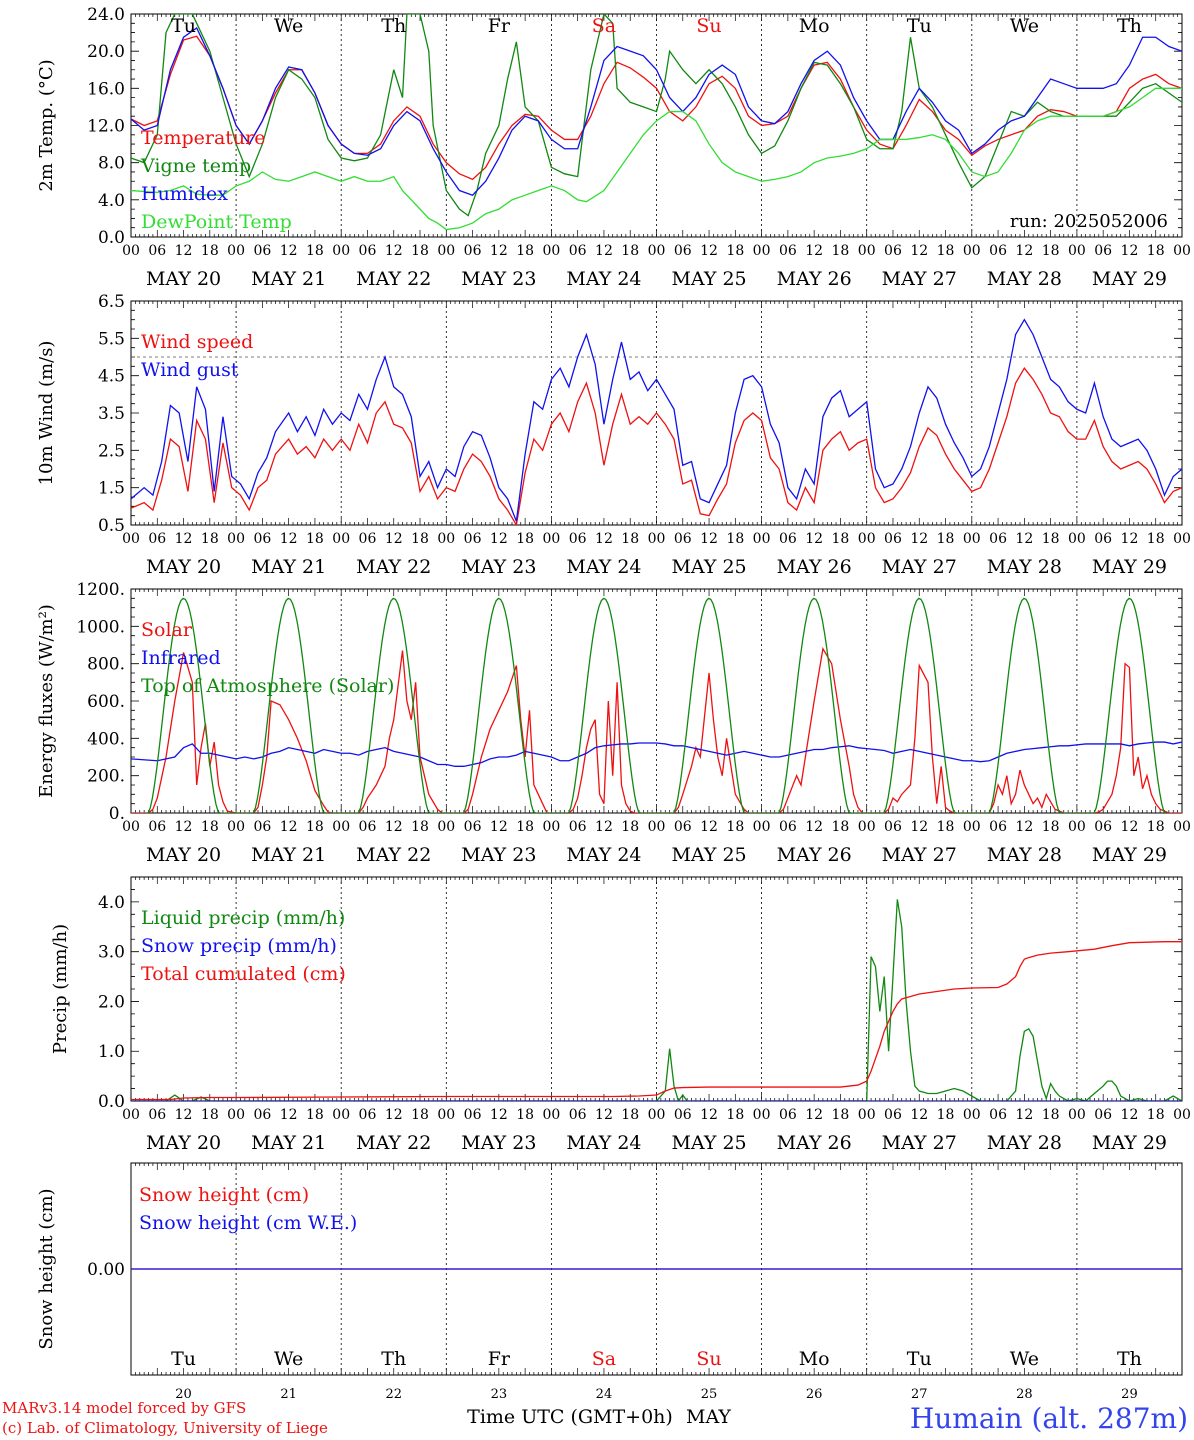  Describe the element at coordinates (111, 339) in the screenshot. I see `y-tick-label: 5.5` at that location.